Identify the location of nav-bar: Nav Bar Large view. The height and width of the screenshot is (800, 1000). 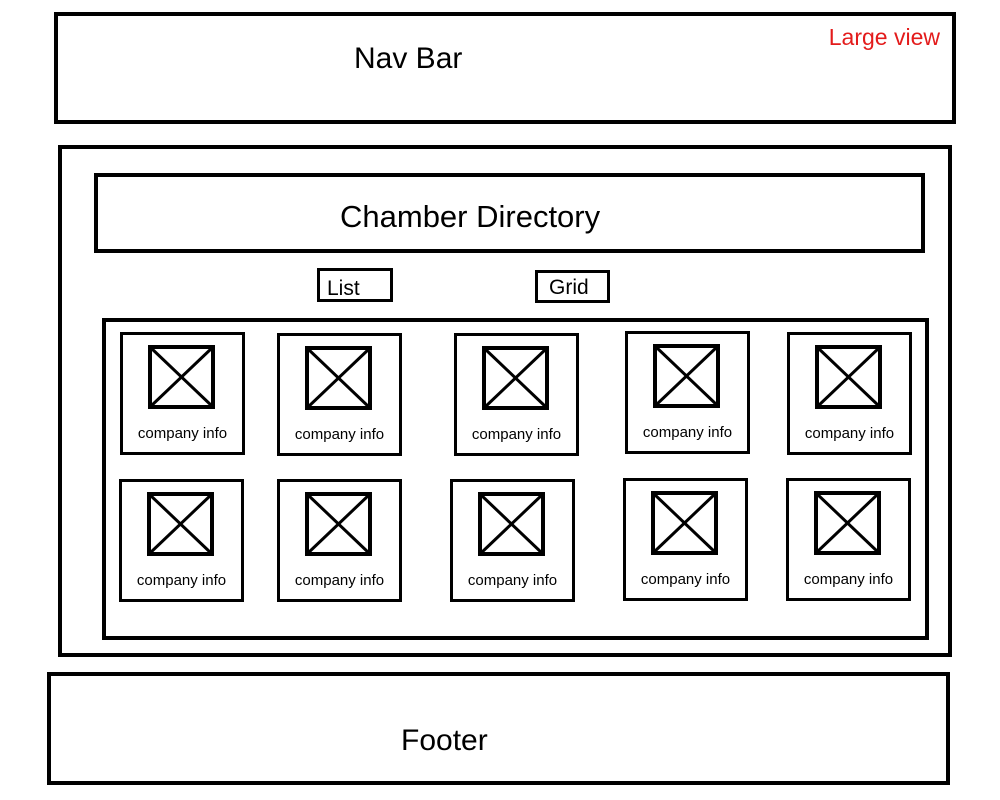
(505, 68).